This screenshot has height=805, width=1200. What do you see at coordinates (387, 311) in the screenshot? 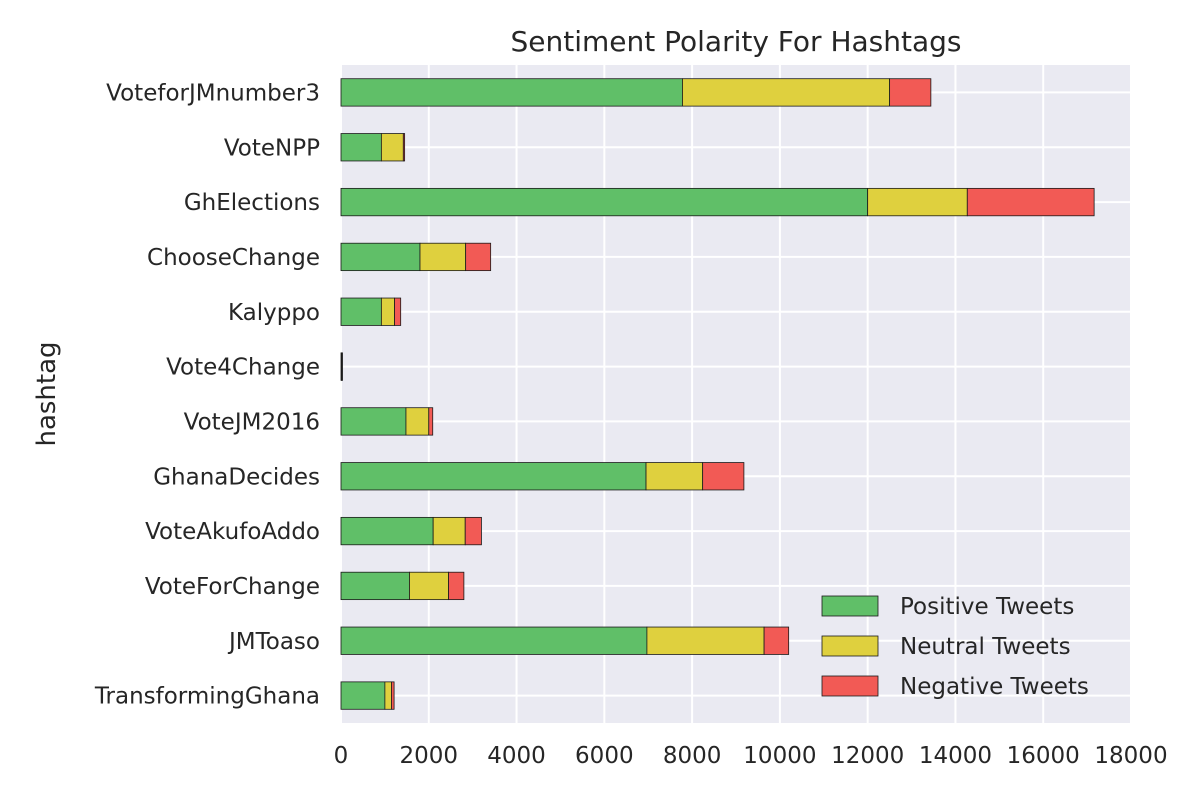
I see `bar-neutral-Kalyppo` at bounding box center [387, 311].